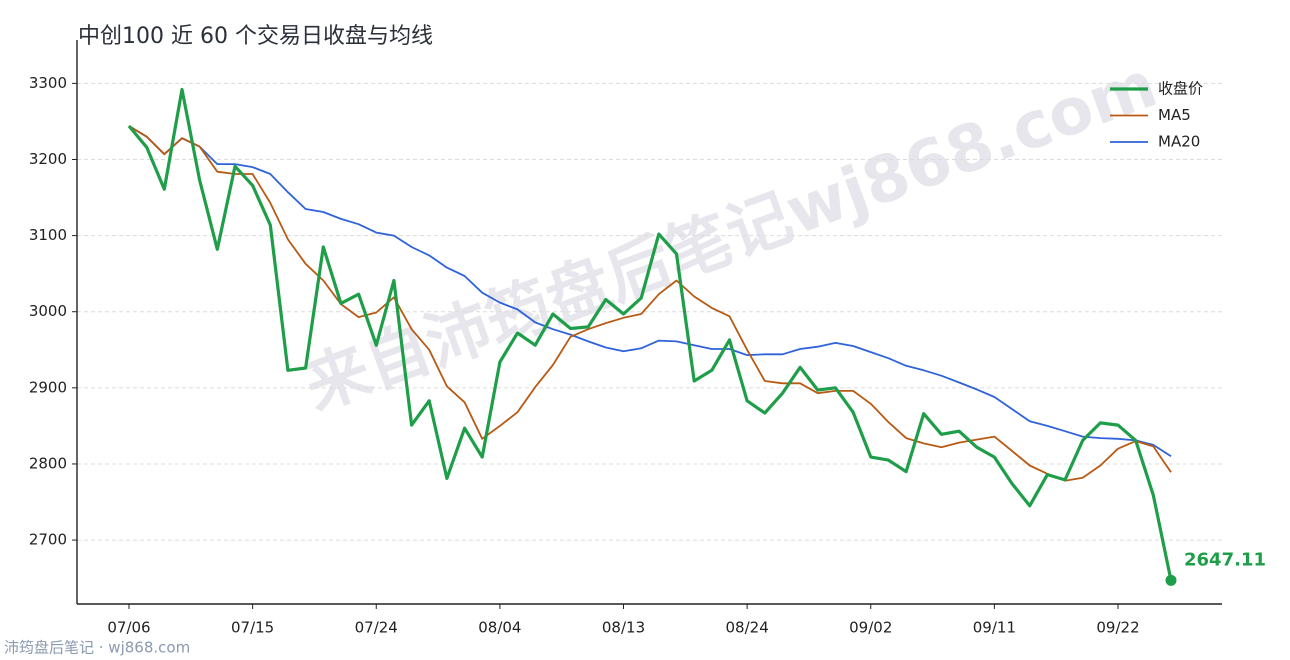 This screenshot has height=660, width=1290. Describe the element at coordinates (623, 628) in the screenshot. I see `x-tick-label: 08/13` at that location.